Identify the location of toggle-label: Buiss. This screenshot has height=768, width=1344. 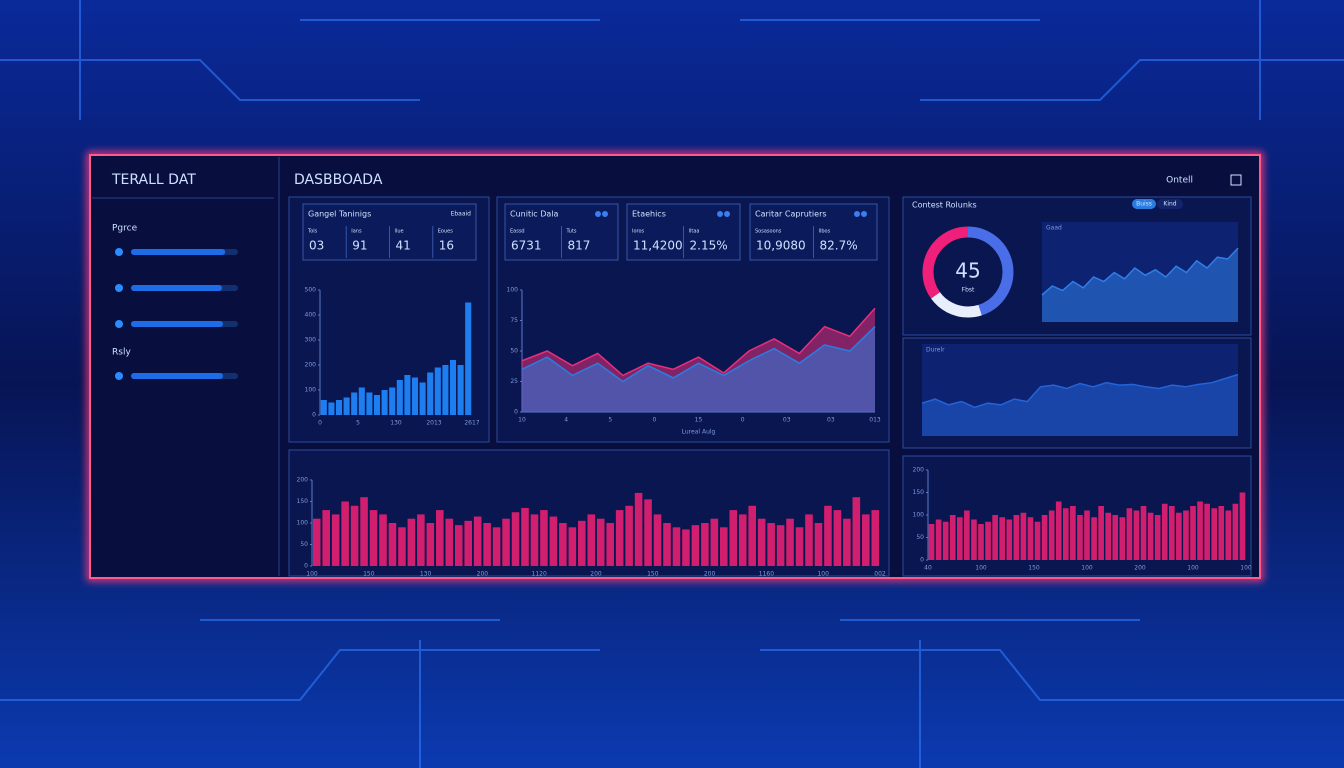
(1144, 204).